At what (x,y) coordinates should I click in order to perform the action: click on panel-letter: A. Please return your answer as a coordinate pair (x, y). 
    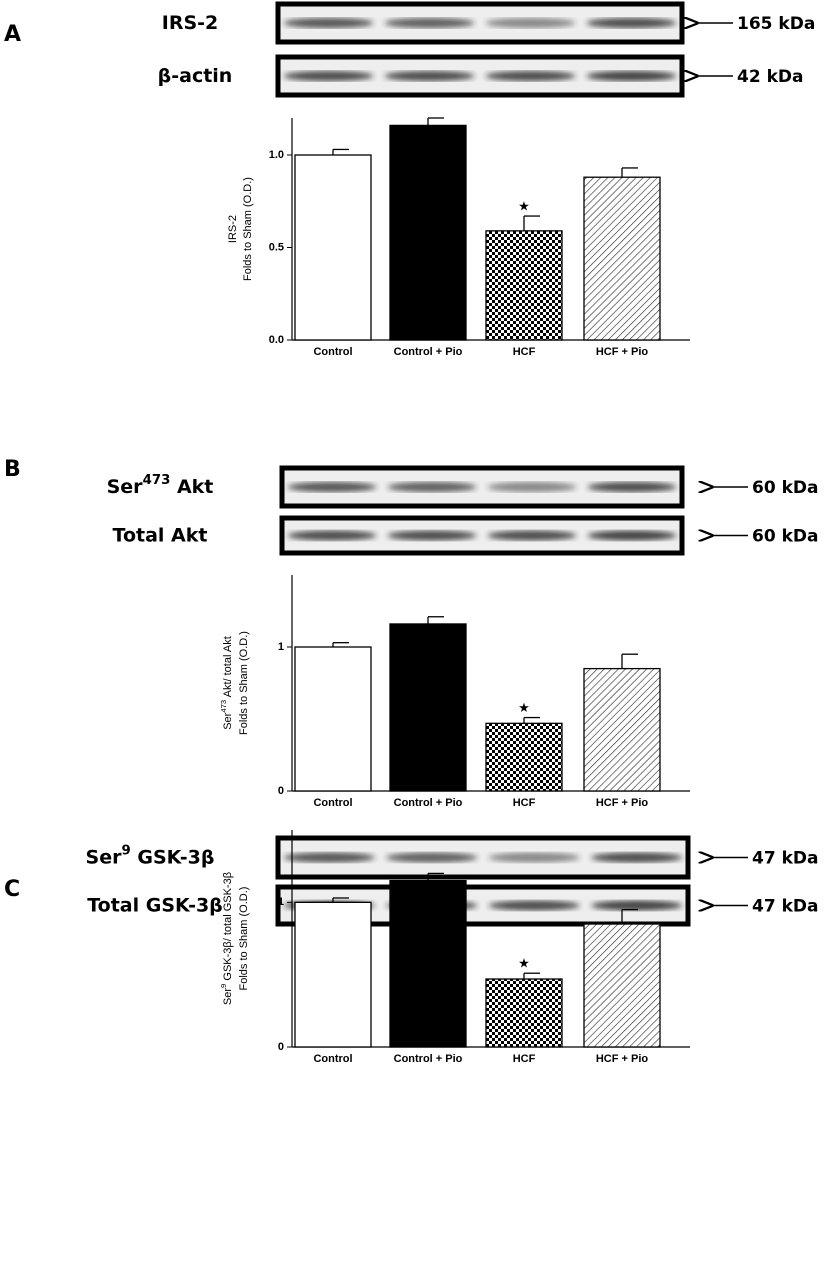
    Looking at the image, I should click on (12, 34).